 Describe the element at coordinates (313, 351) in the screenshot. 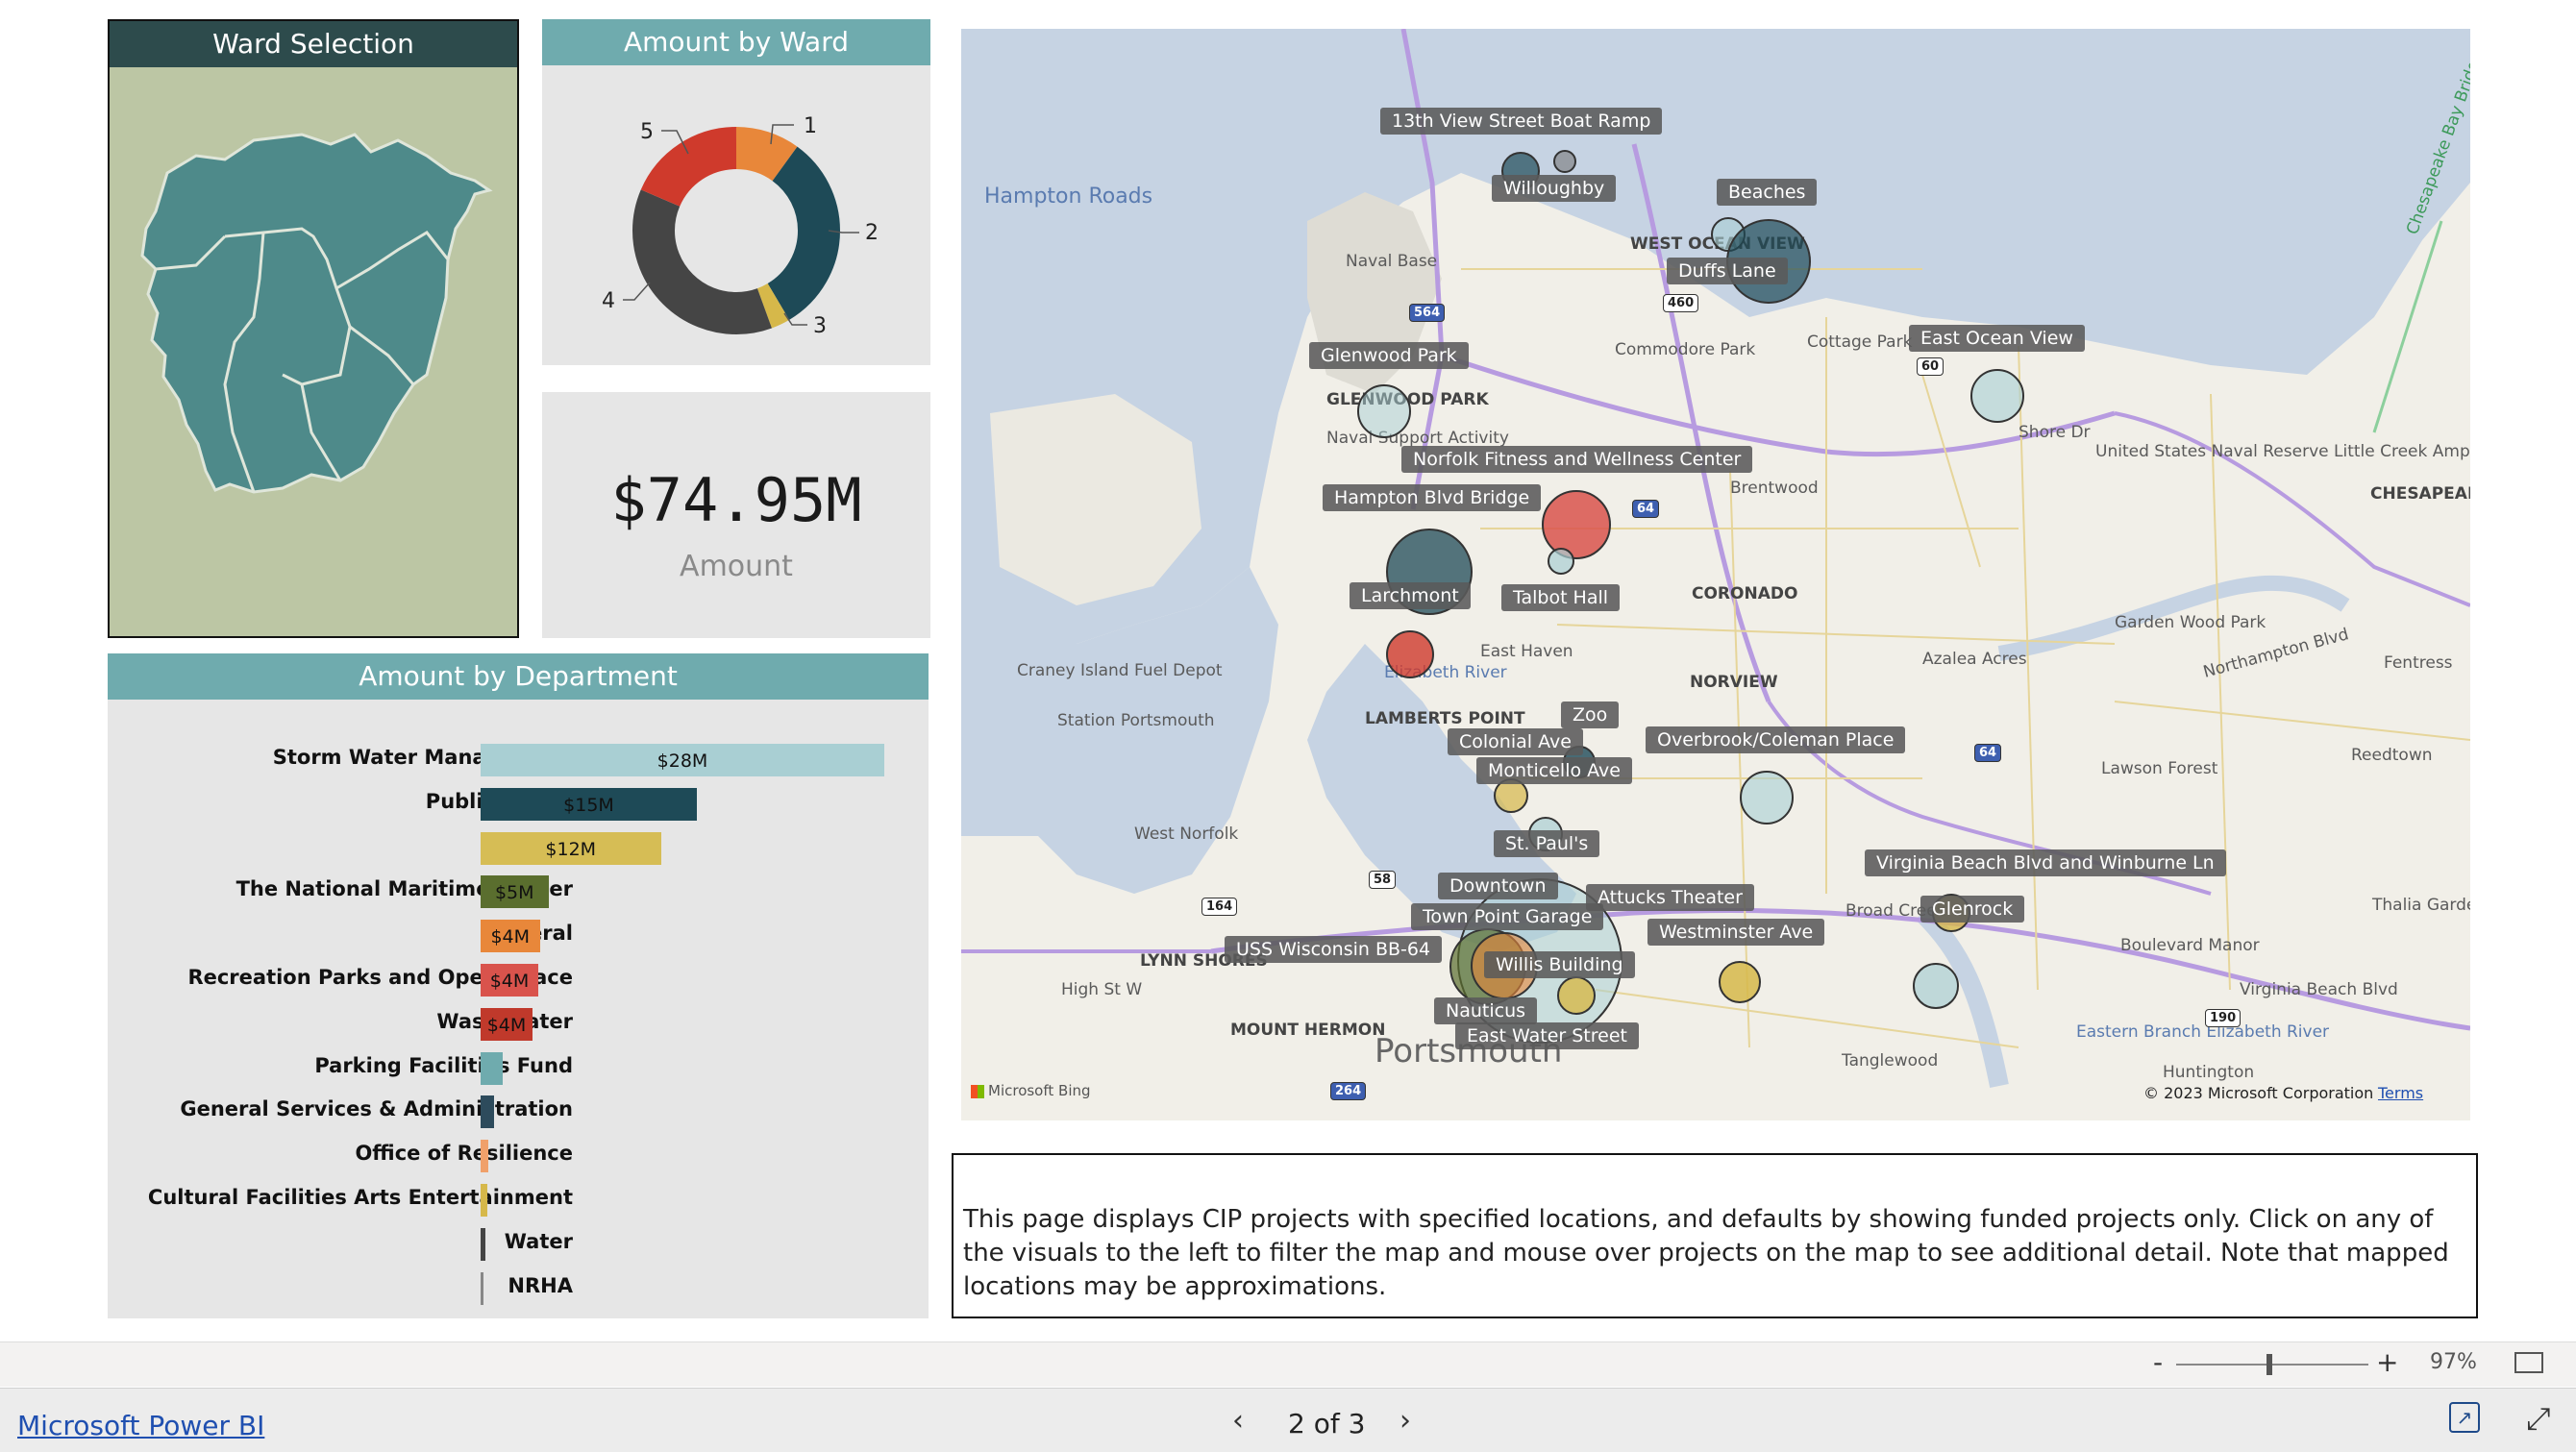

I see `ward-map-shape` at that location.